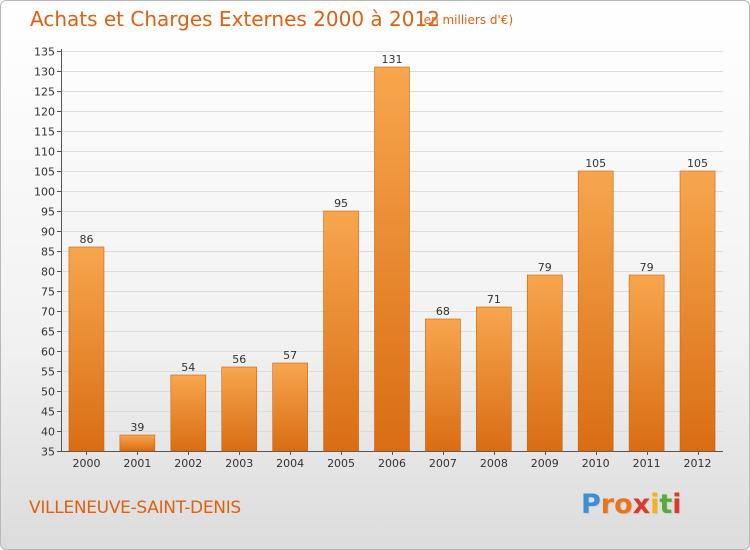 Image resolution: width=750 pixels, height=550 pixels. What do you see at coordinates (44, 172) in the screenshot?
I see `y-tick-label: 105` at bounding box center [44, 172].